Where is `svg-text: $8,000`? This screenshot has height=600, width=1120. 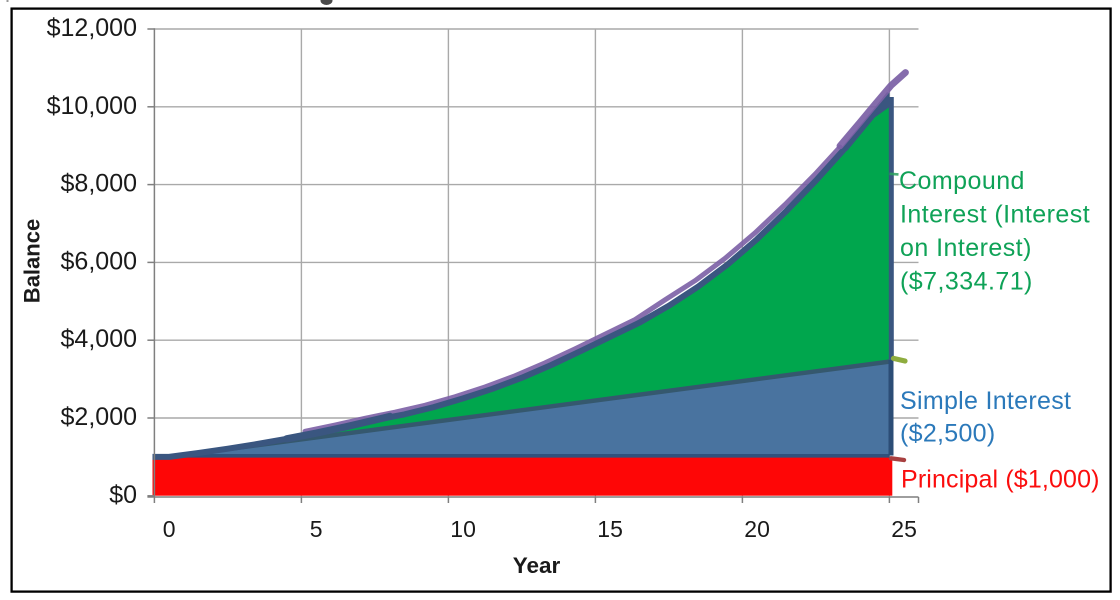
svg-text: $8,000 is located at coordinates (99, 184).